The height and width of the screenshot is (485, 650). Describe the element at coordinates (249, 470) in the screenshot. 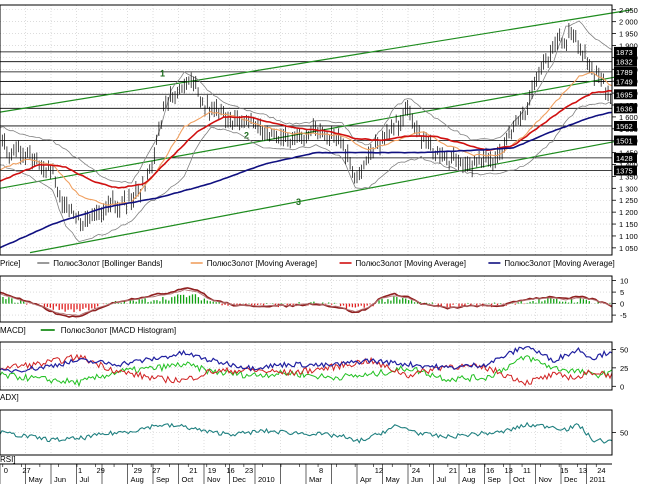

I see `x-day-tick-label: 23` at that location.